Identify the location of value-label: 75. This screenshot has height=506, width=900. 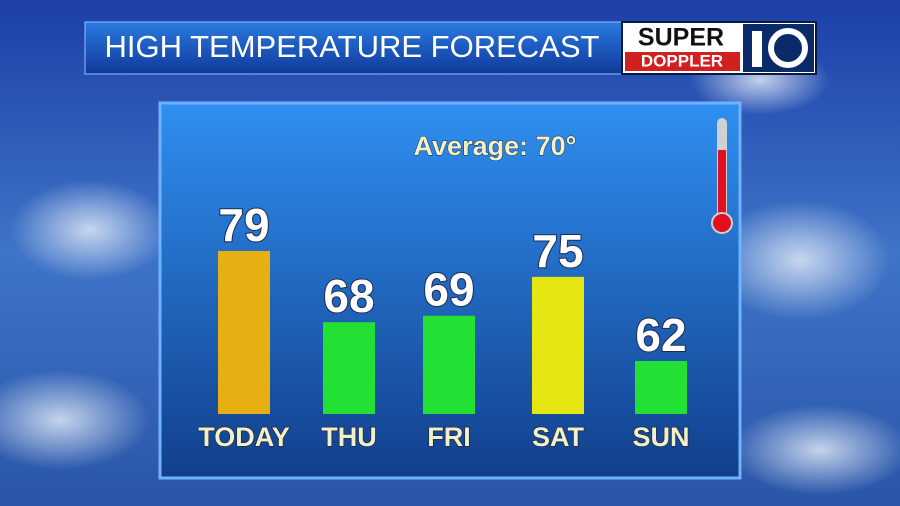
(557, 251).